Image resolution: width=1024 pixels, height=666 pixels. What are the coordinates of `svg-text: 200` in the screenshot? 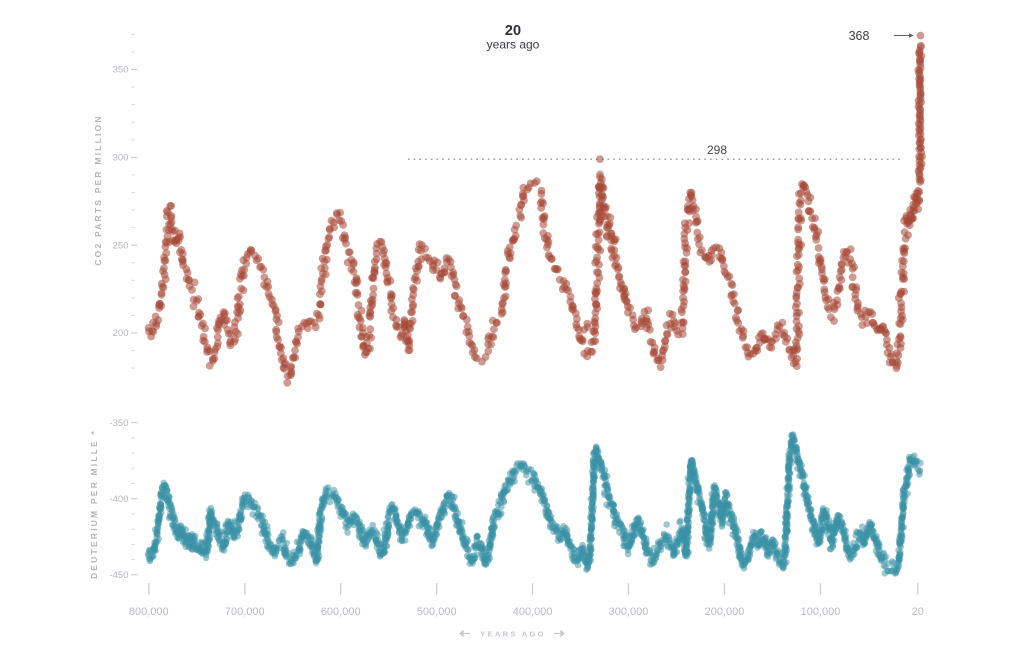 It's located at (121, 333).